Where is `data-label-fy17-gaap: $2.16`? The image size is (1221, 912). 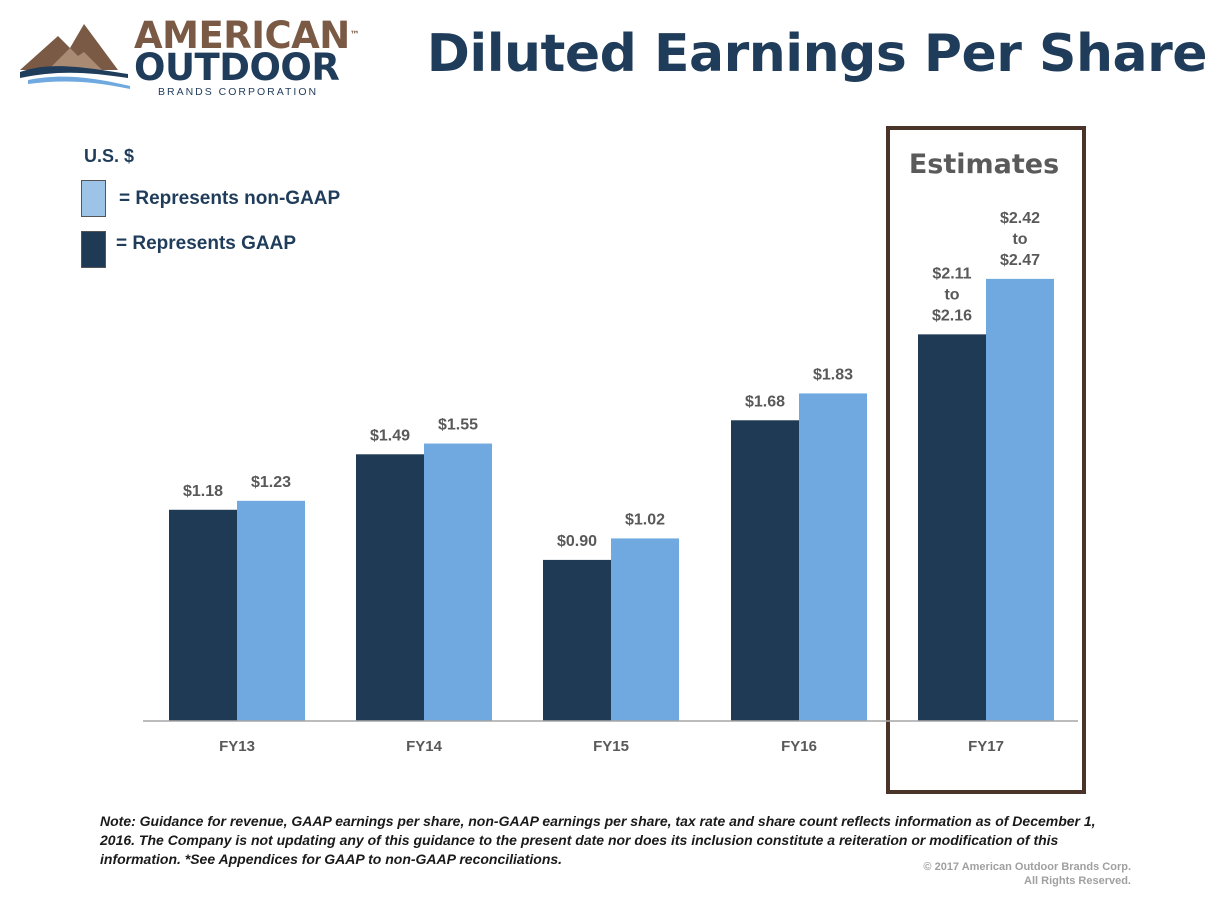
data-label-fy17-gaap: $2.16 is located at coordinates (952, 315).